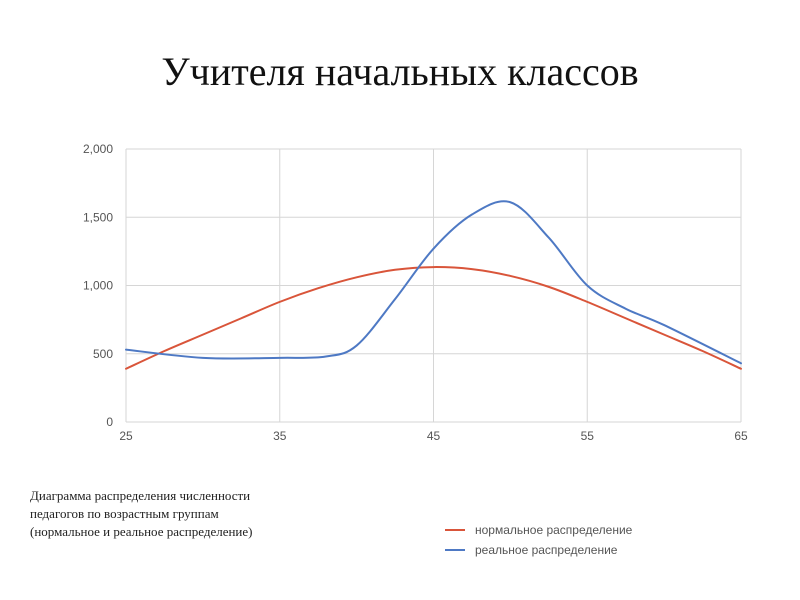 Image resolution: width=800 pixels, height=600 pixels. I want to click on legend-label-normal: нормальное распределение, so click(554, 530).